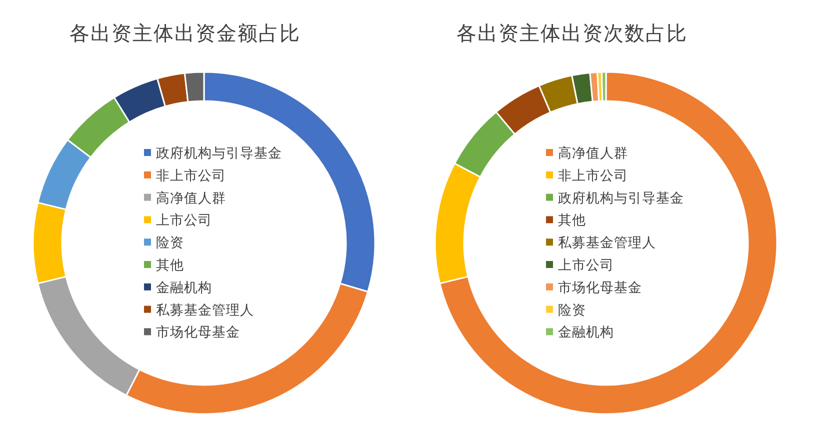 Image resolution: width=813 pixels, height=438 pixels. Describe the element at coordinates (572, 33) in the screenshot. I see `chart-title: 各出资主体出资次数占比` at that location.